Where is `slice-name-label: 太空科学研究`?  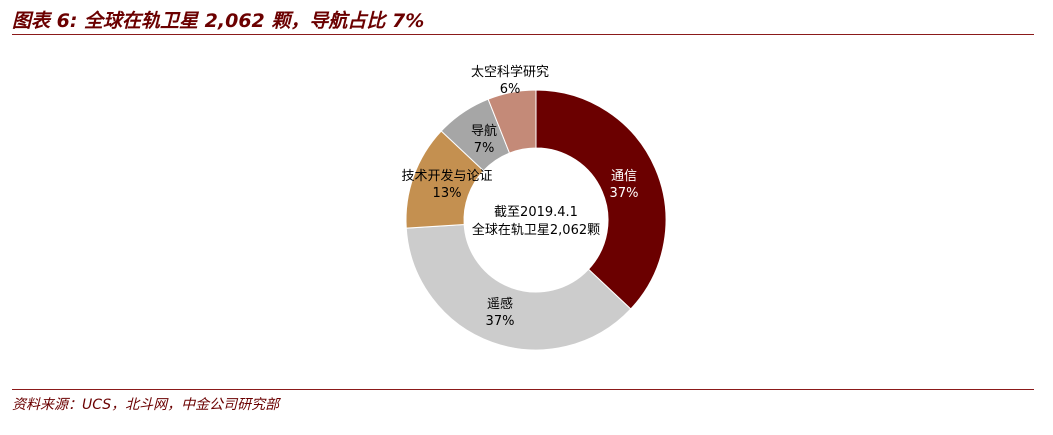
slice-name-label: 太空科学研究 is located at coordinates (510, 72).